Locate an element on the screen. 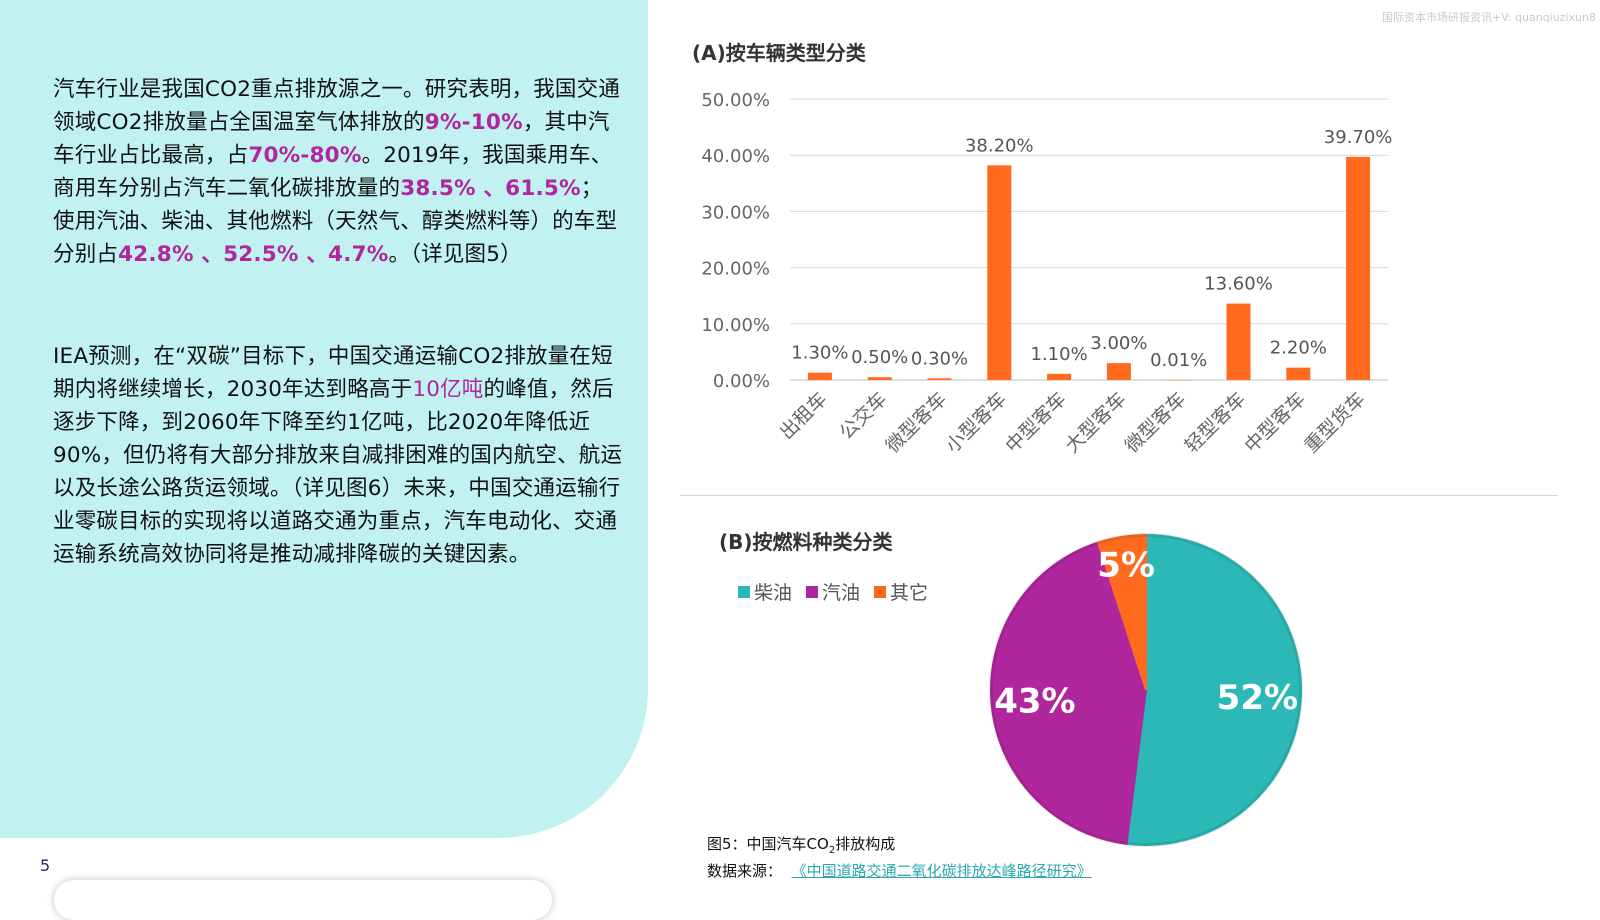 The image size is (1600, 920). legend-item-other: 其它 is located at coordinates (901, 591).